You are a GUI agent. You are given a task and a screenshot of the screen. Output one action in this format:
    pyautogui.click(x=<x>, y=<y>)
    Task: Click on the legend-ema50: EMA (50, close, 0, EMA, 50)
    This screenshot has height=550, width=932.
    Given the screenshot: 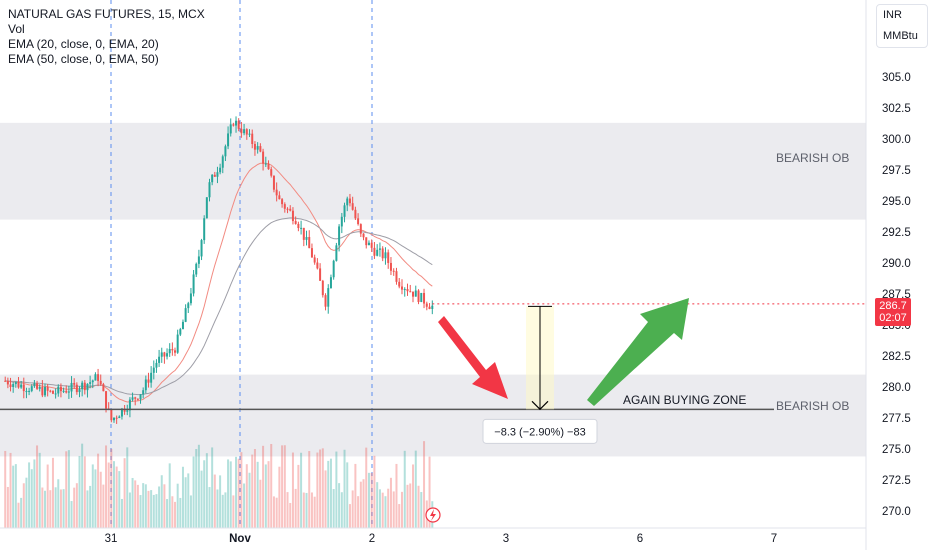 What is the action you would take?
    pyautogui.click(x=83, y=59)
    